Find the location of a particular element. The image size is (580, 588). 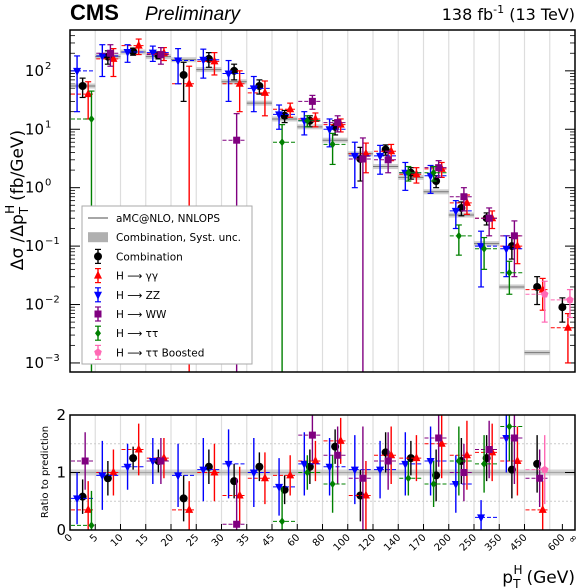

ratio-y-axis-label: Ratio to prediction is located at coordinates (45, 472).